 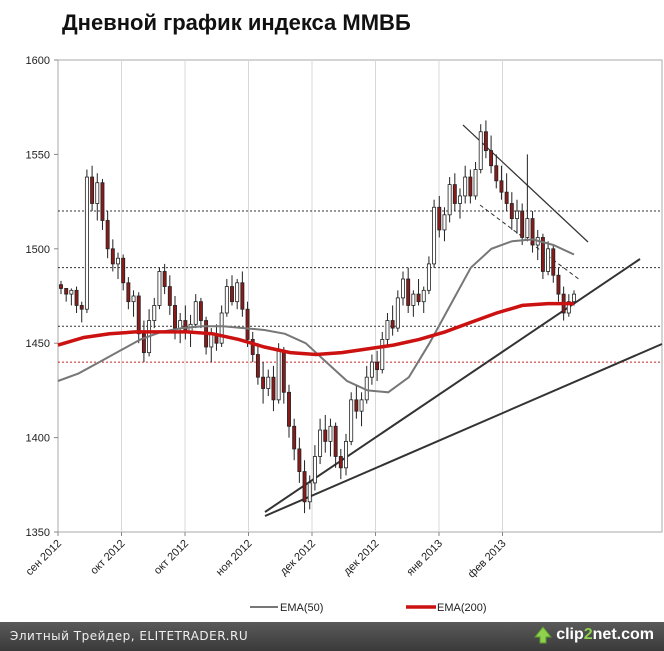 I want to click on clip2net-logo: clip 2 net.com, so click(x=594, y=635).